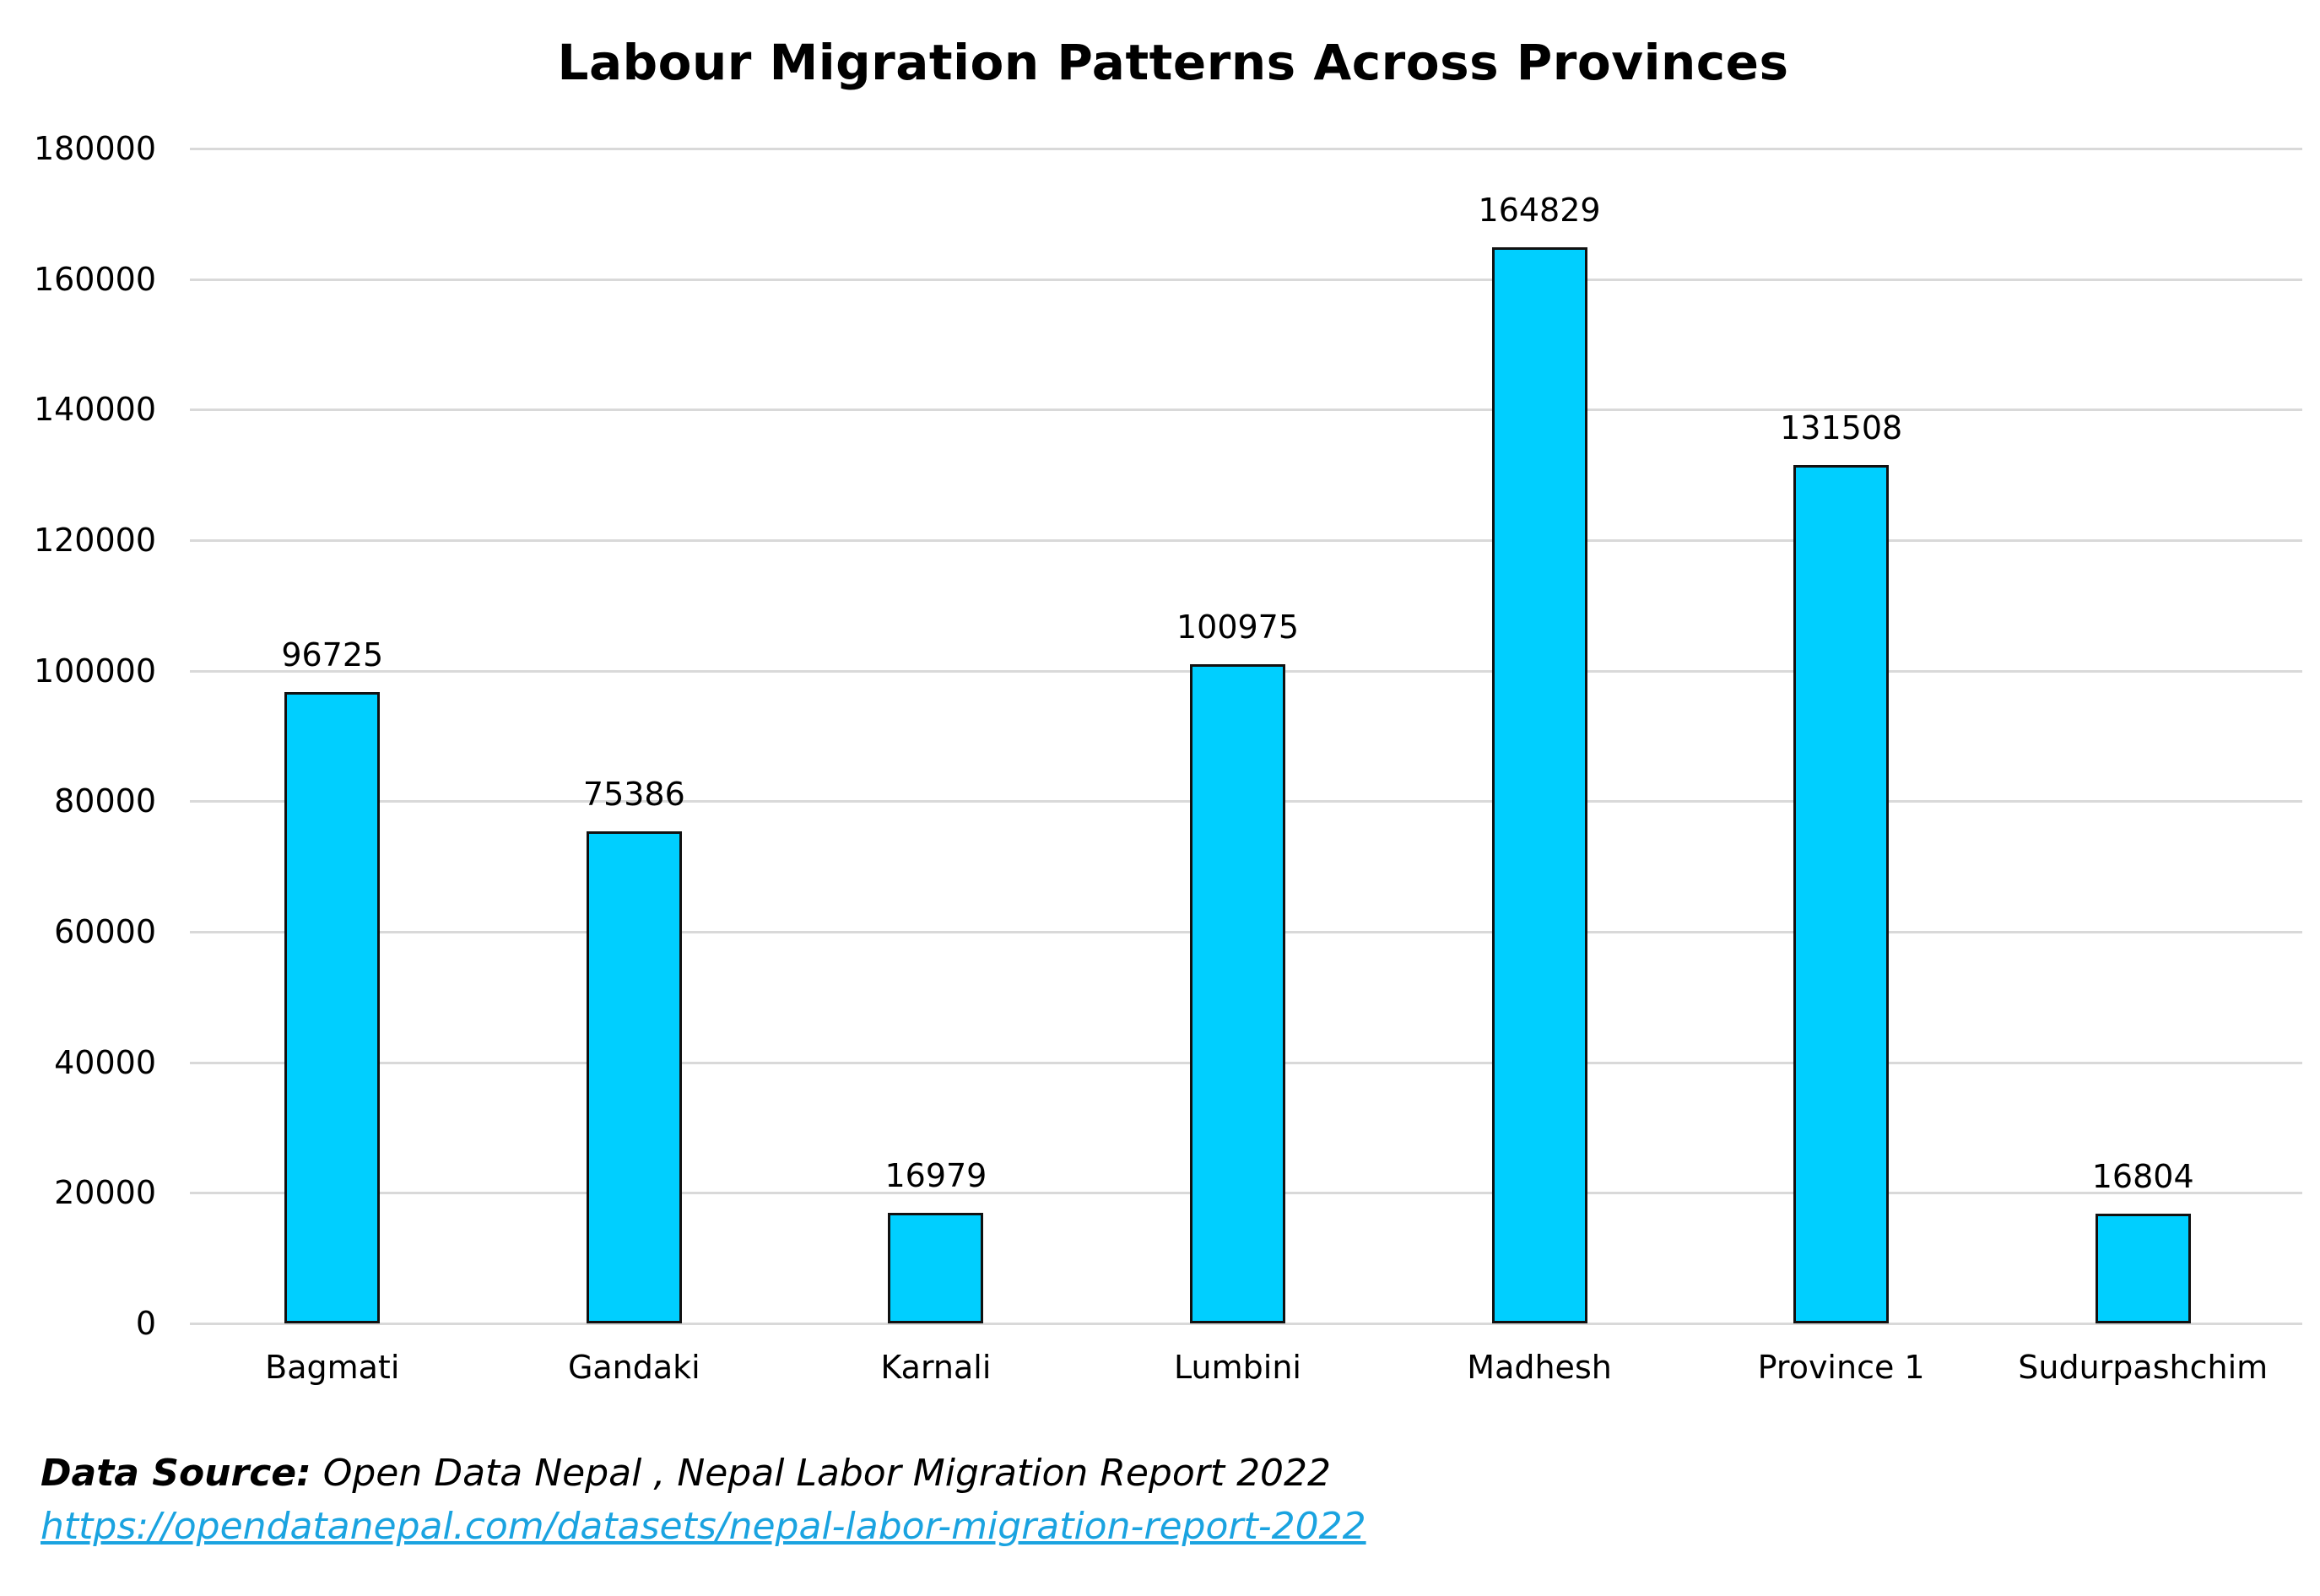 The image size is (2320, 1596). I want to click on x-category-label: Madhesh, so click(1539, 1367).